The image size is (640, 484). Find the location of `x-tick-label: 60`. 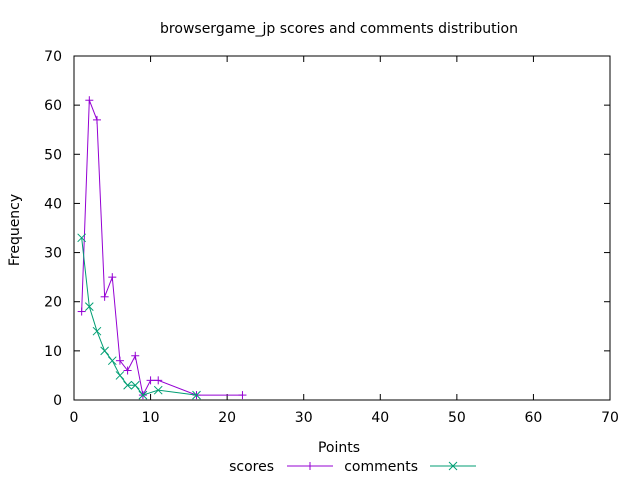

x-tick-label: 60 is located at coordinates (534, 418).